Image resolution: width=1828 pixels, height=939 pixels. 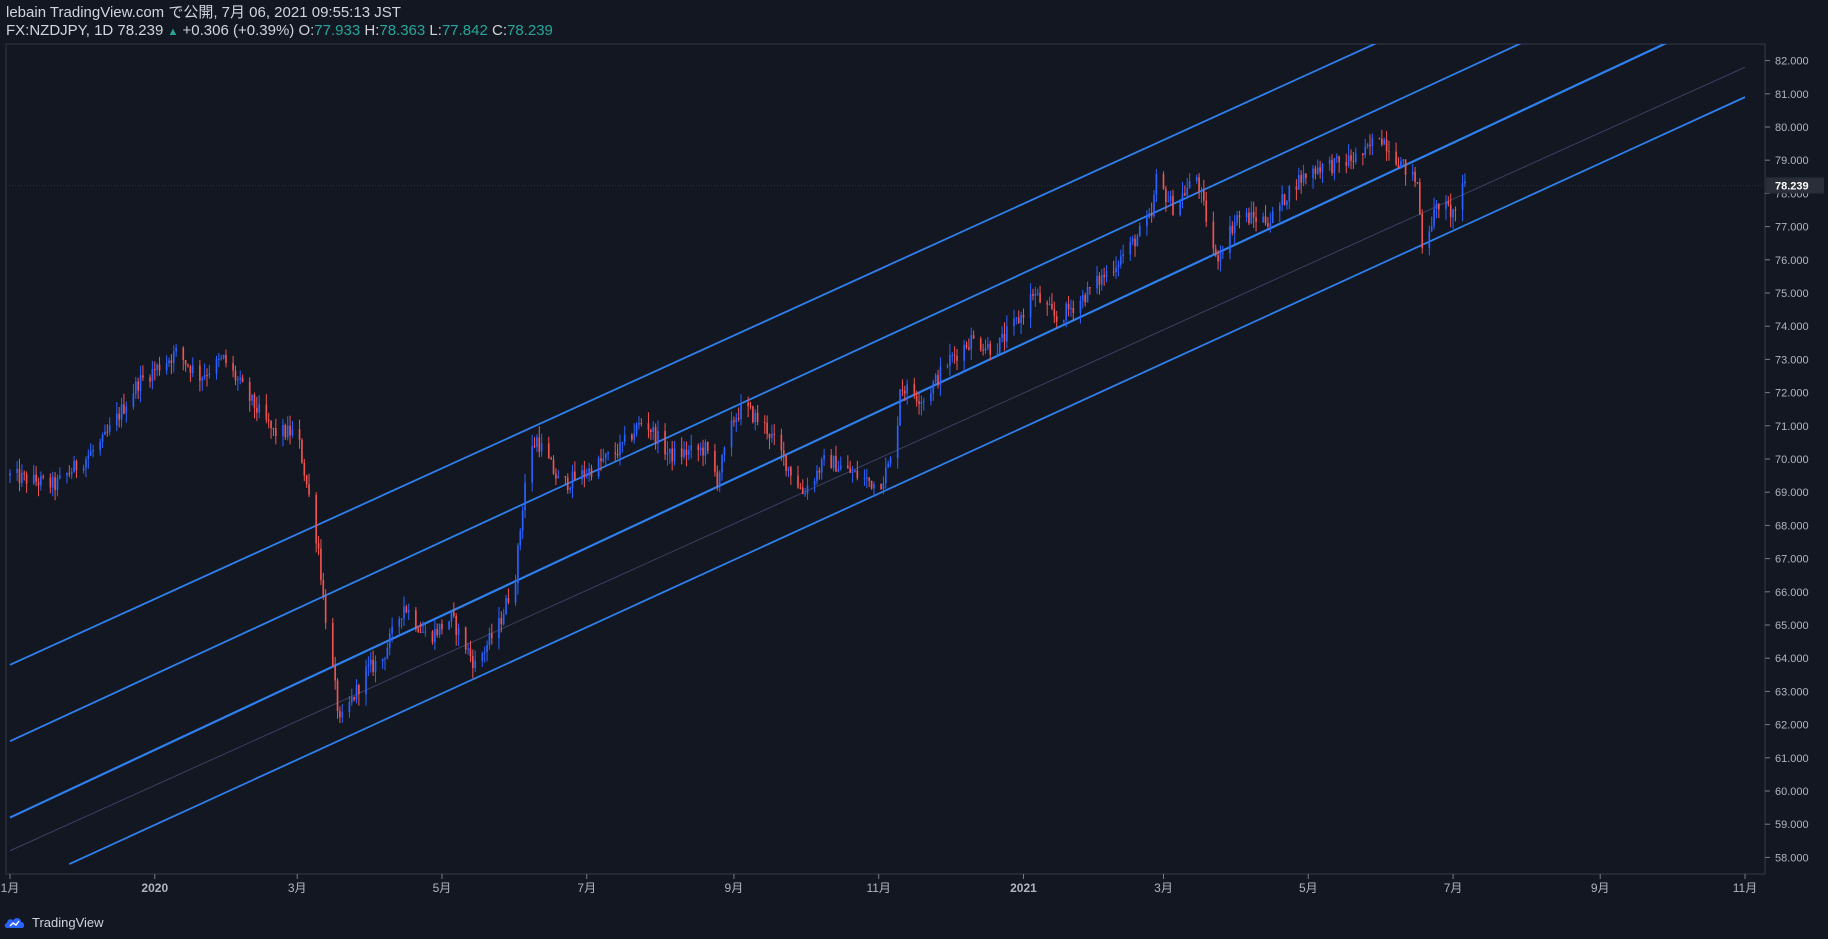 What do you see at coordinates (464, 30) in the screenshot?
I see `low-value: 77.842` at bounding box center [464, 30].